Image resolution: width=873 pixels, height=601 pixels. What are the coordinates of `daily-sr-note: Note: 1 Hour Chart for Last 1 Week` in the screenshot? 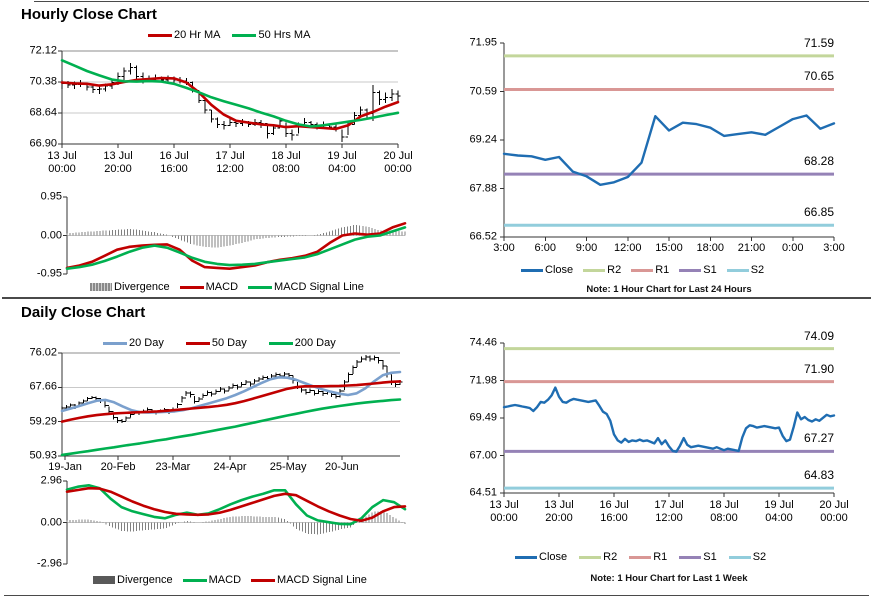 It's located at (669, 578).